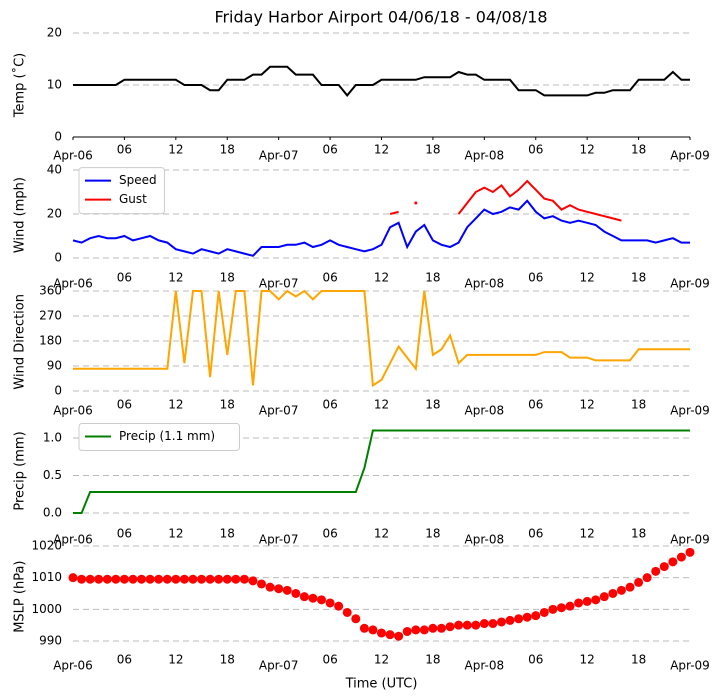 The height and width of the screenshot is (700, 721). I want to click on y-tick-label: 180, so click(50, 340).